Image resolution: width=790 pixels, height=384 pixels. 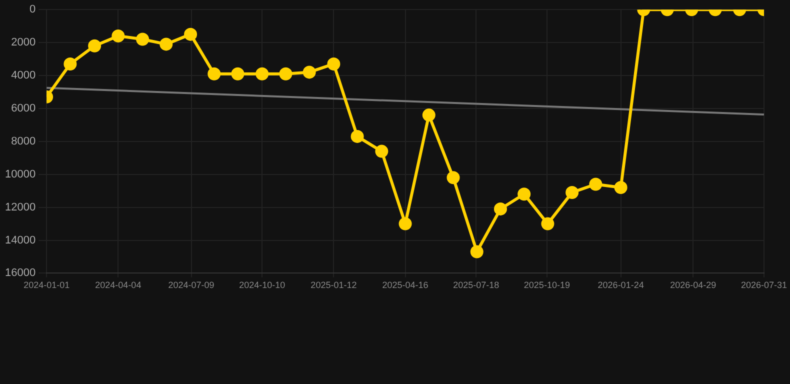 I want to click on y-tick-label: 0, so click(x=32, y=10).